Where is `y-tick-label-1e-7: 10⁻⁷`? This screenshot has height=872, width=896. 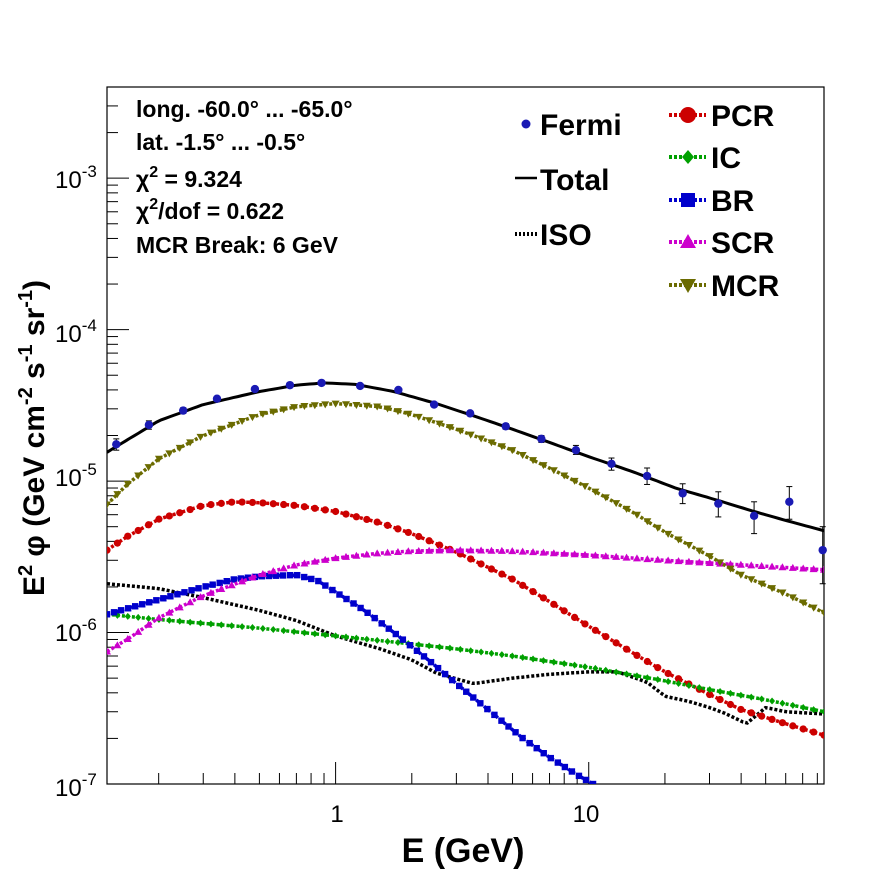
y-tick-label-1e-7: 10⁻⁷ is located at coordinates (76, 786).